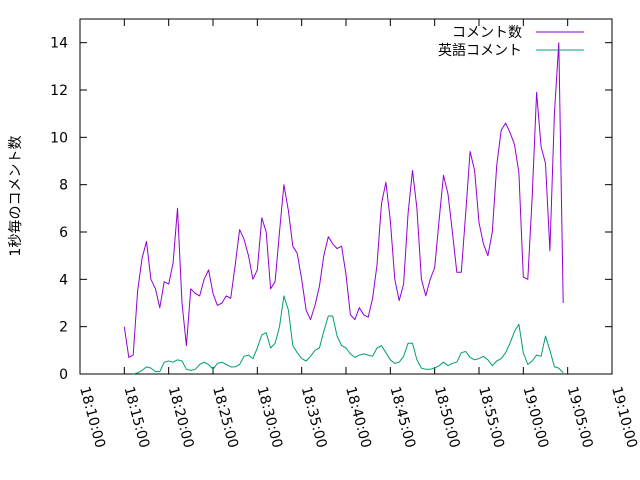 This screenshot has height=480, width=640. What do you see at coordinates (480, 50) in the screenshot?
I see `legend-label: 英語コメント` at bounding box center [480, 50].